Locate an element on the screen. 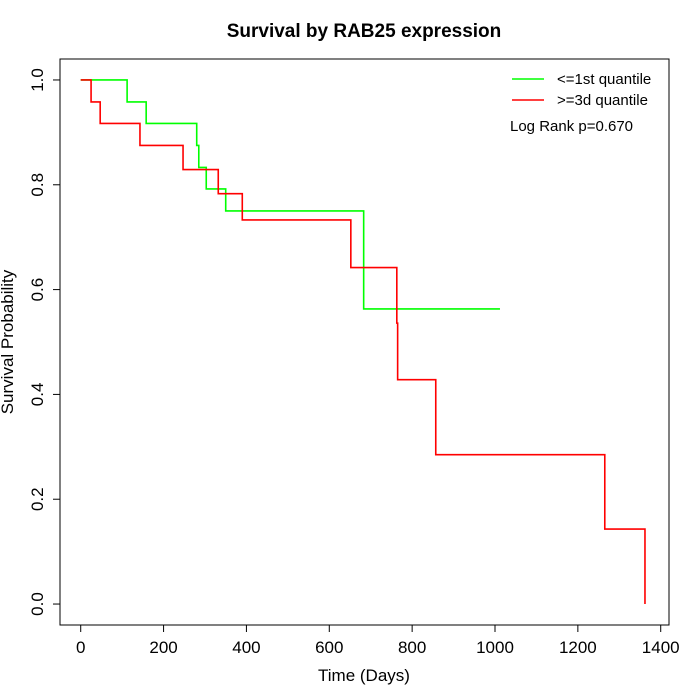  x-tick-label: 0 is located at coordinates (80, 647).